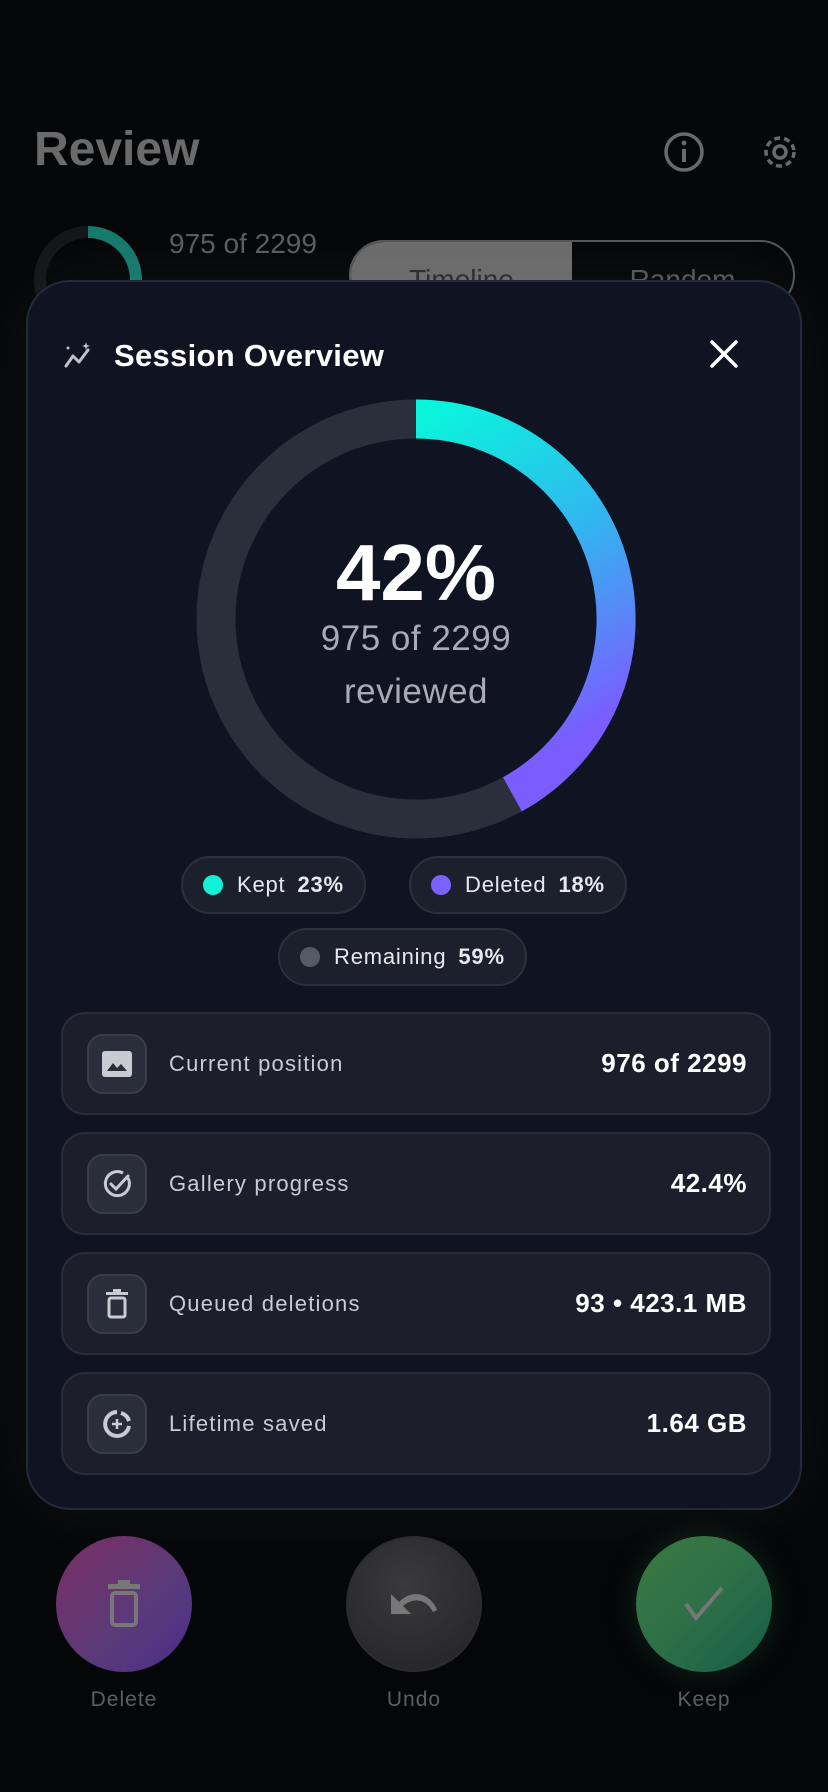 Image resolution: width=828 pixels, height=1792 pixels. I want to click on gear-icon, so click(780, 152).